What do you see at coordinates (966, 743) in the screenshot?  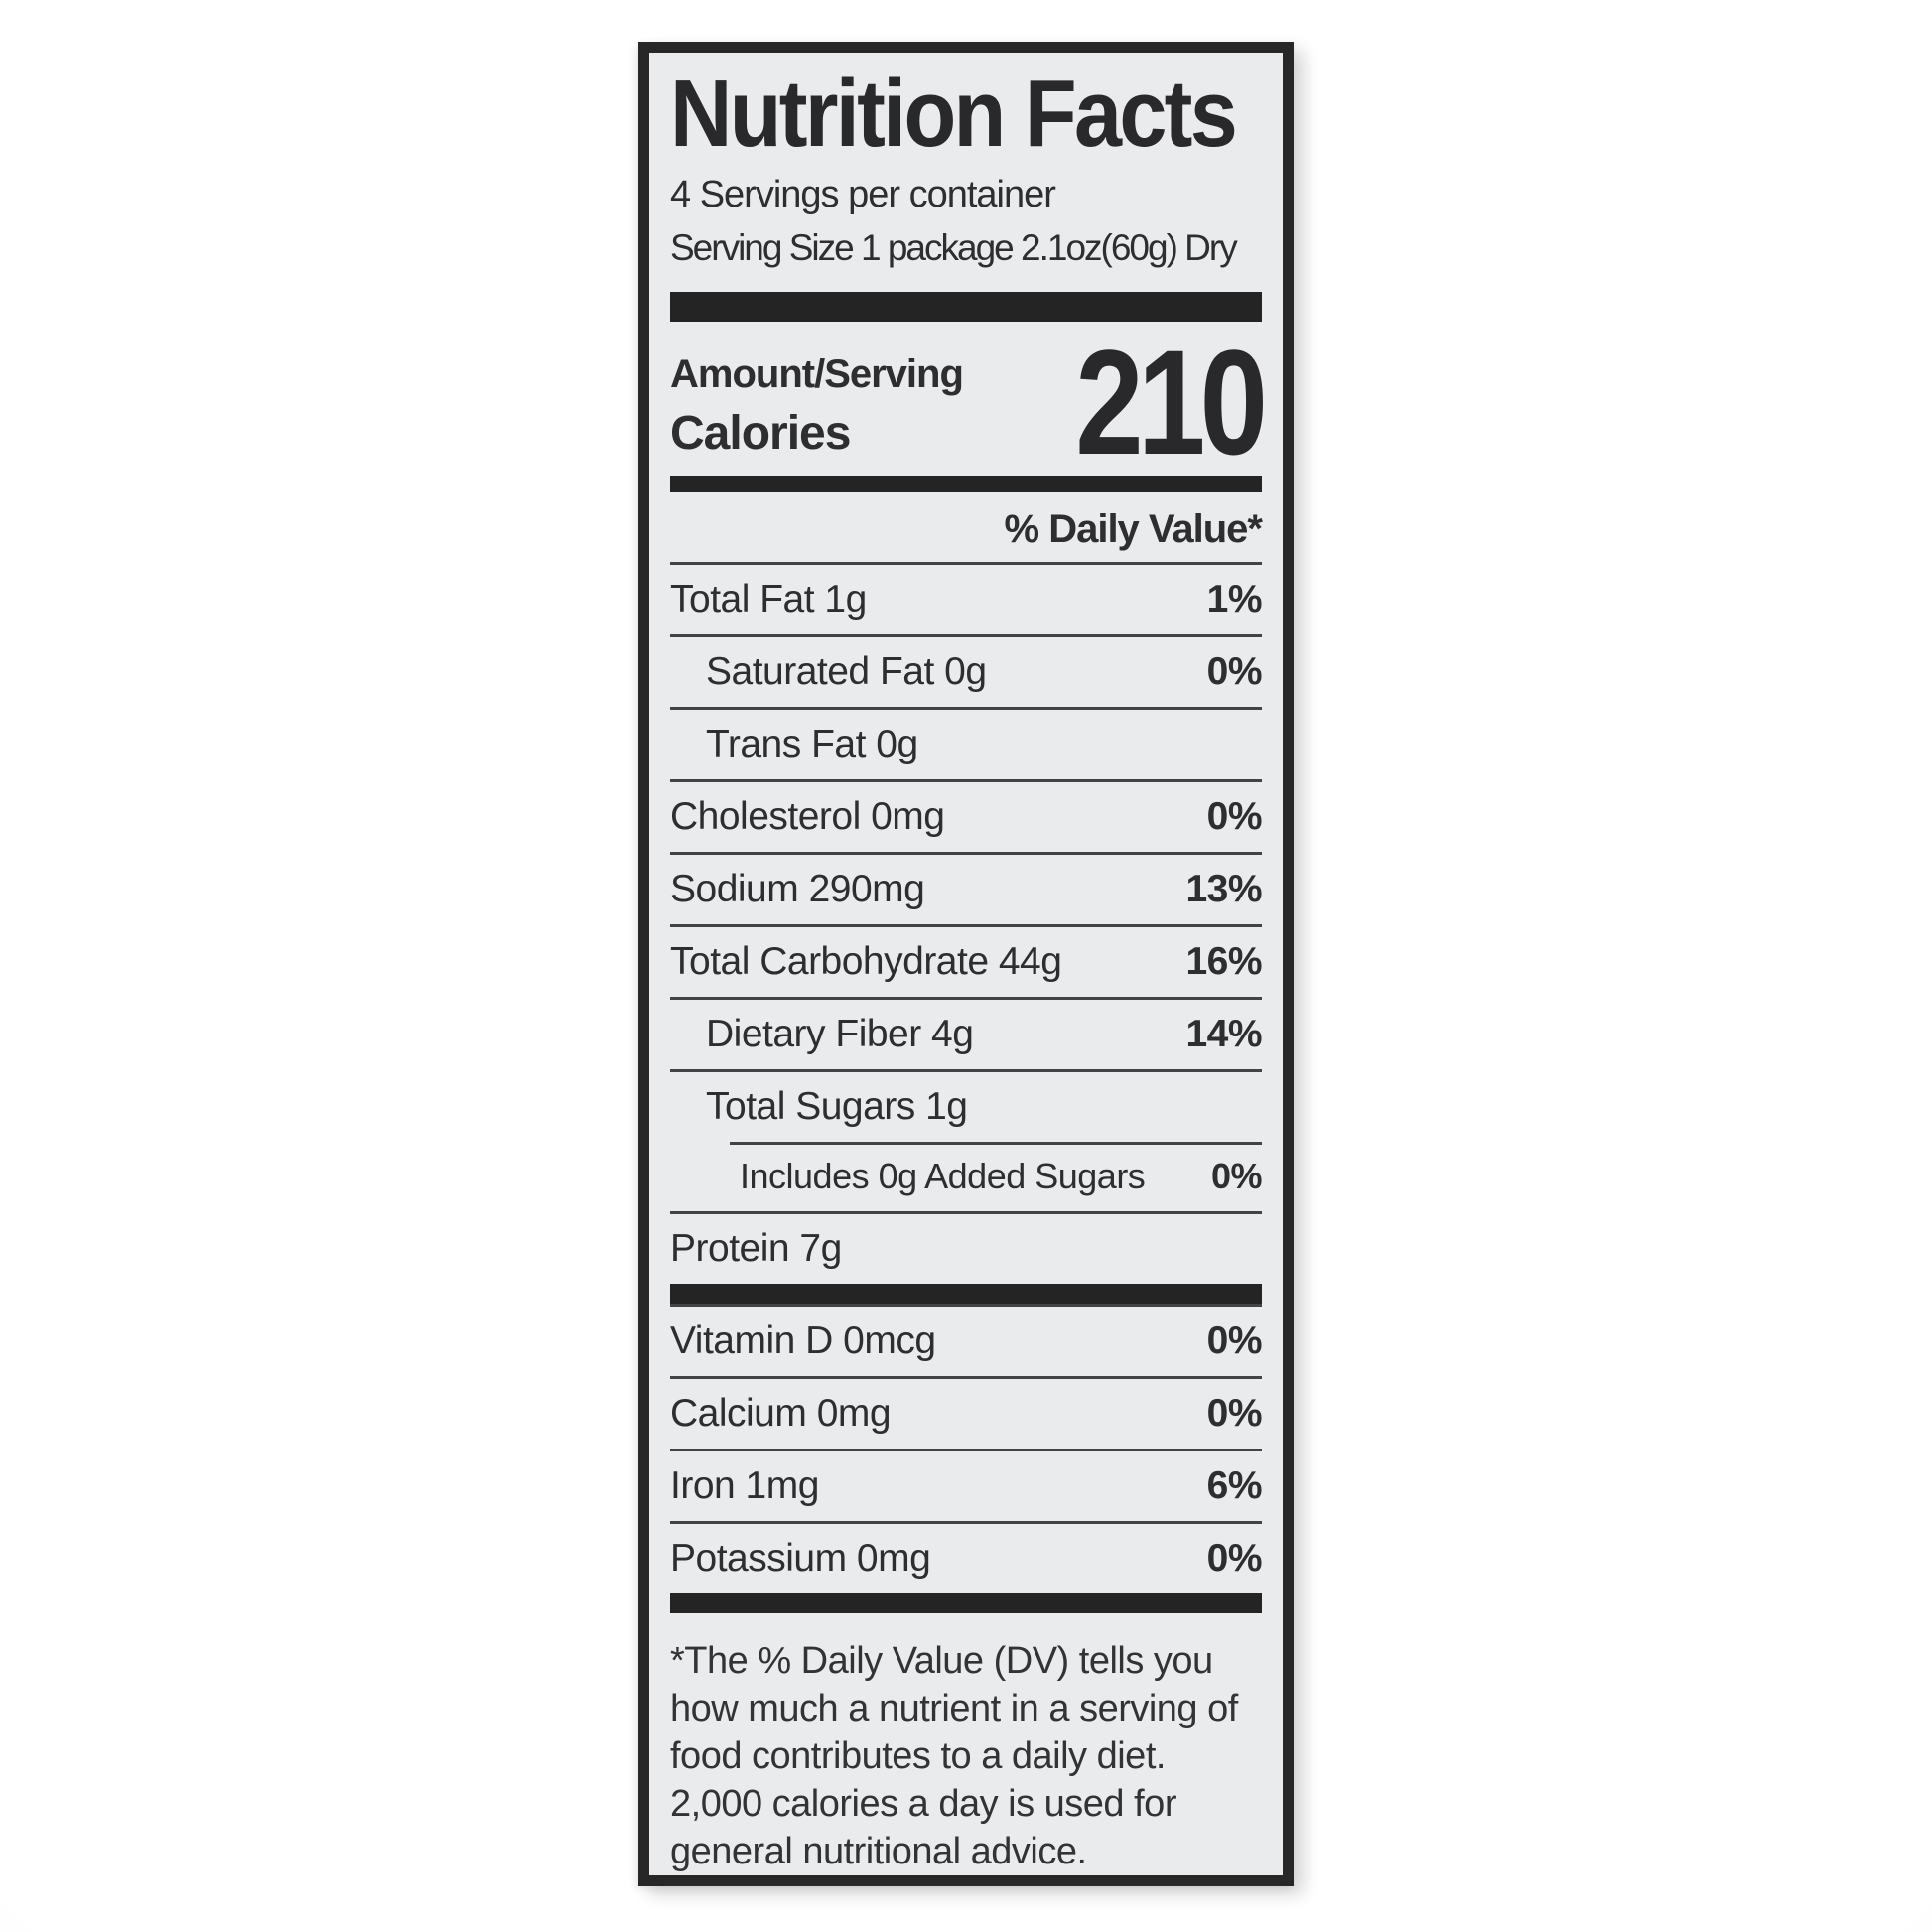 I see `nutrient-row: Trans Fat 0g` at bounding box center [966, 743].